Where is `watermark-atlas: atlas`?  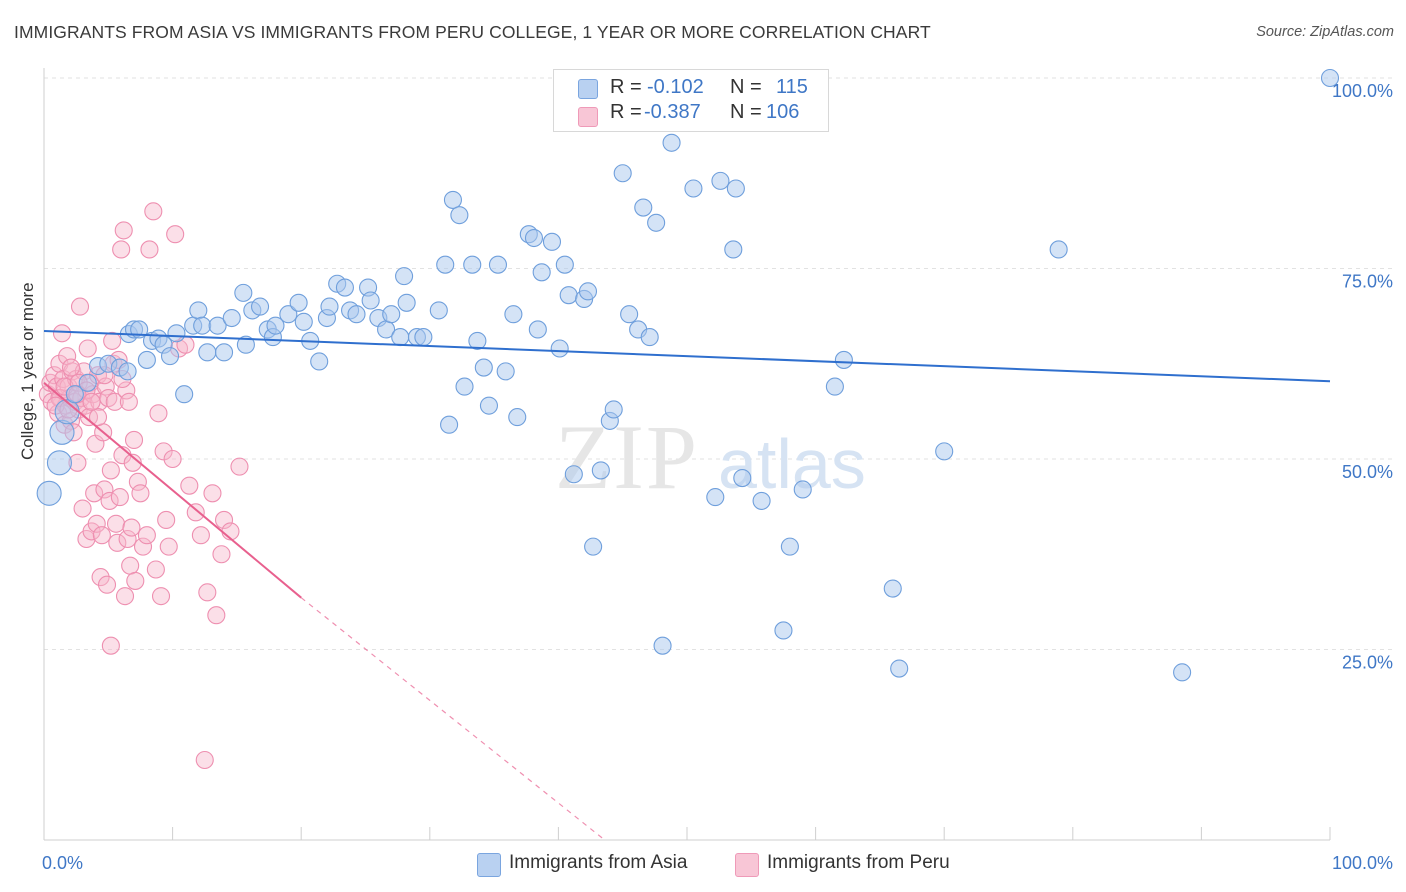 watermark-atlas: atlas is located at coordinates (792, 464).